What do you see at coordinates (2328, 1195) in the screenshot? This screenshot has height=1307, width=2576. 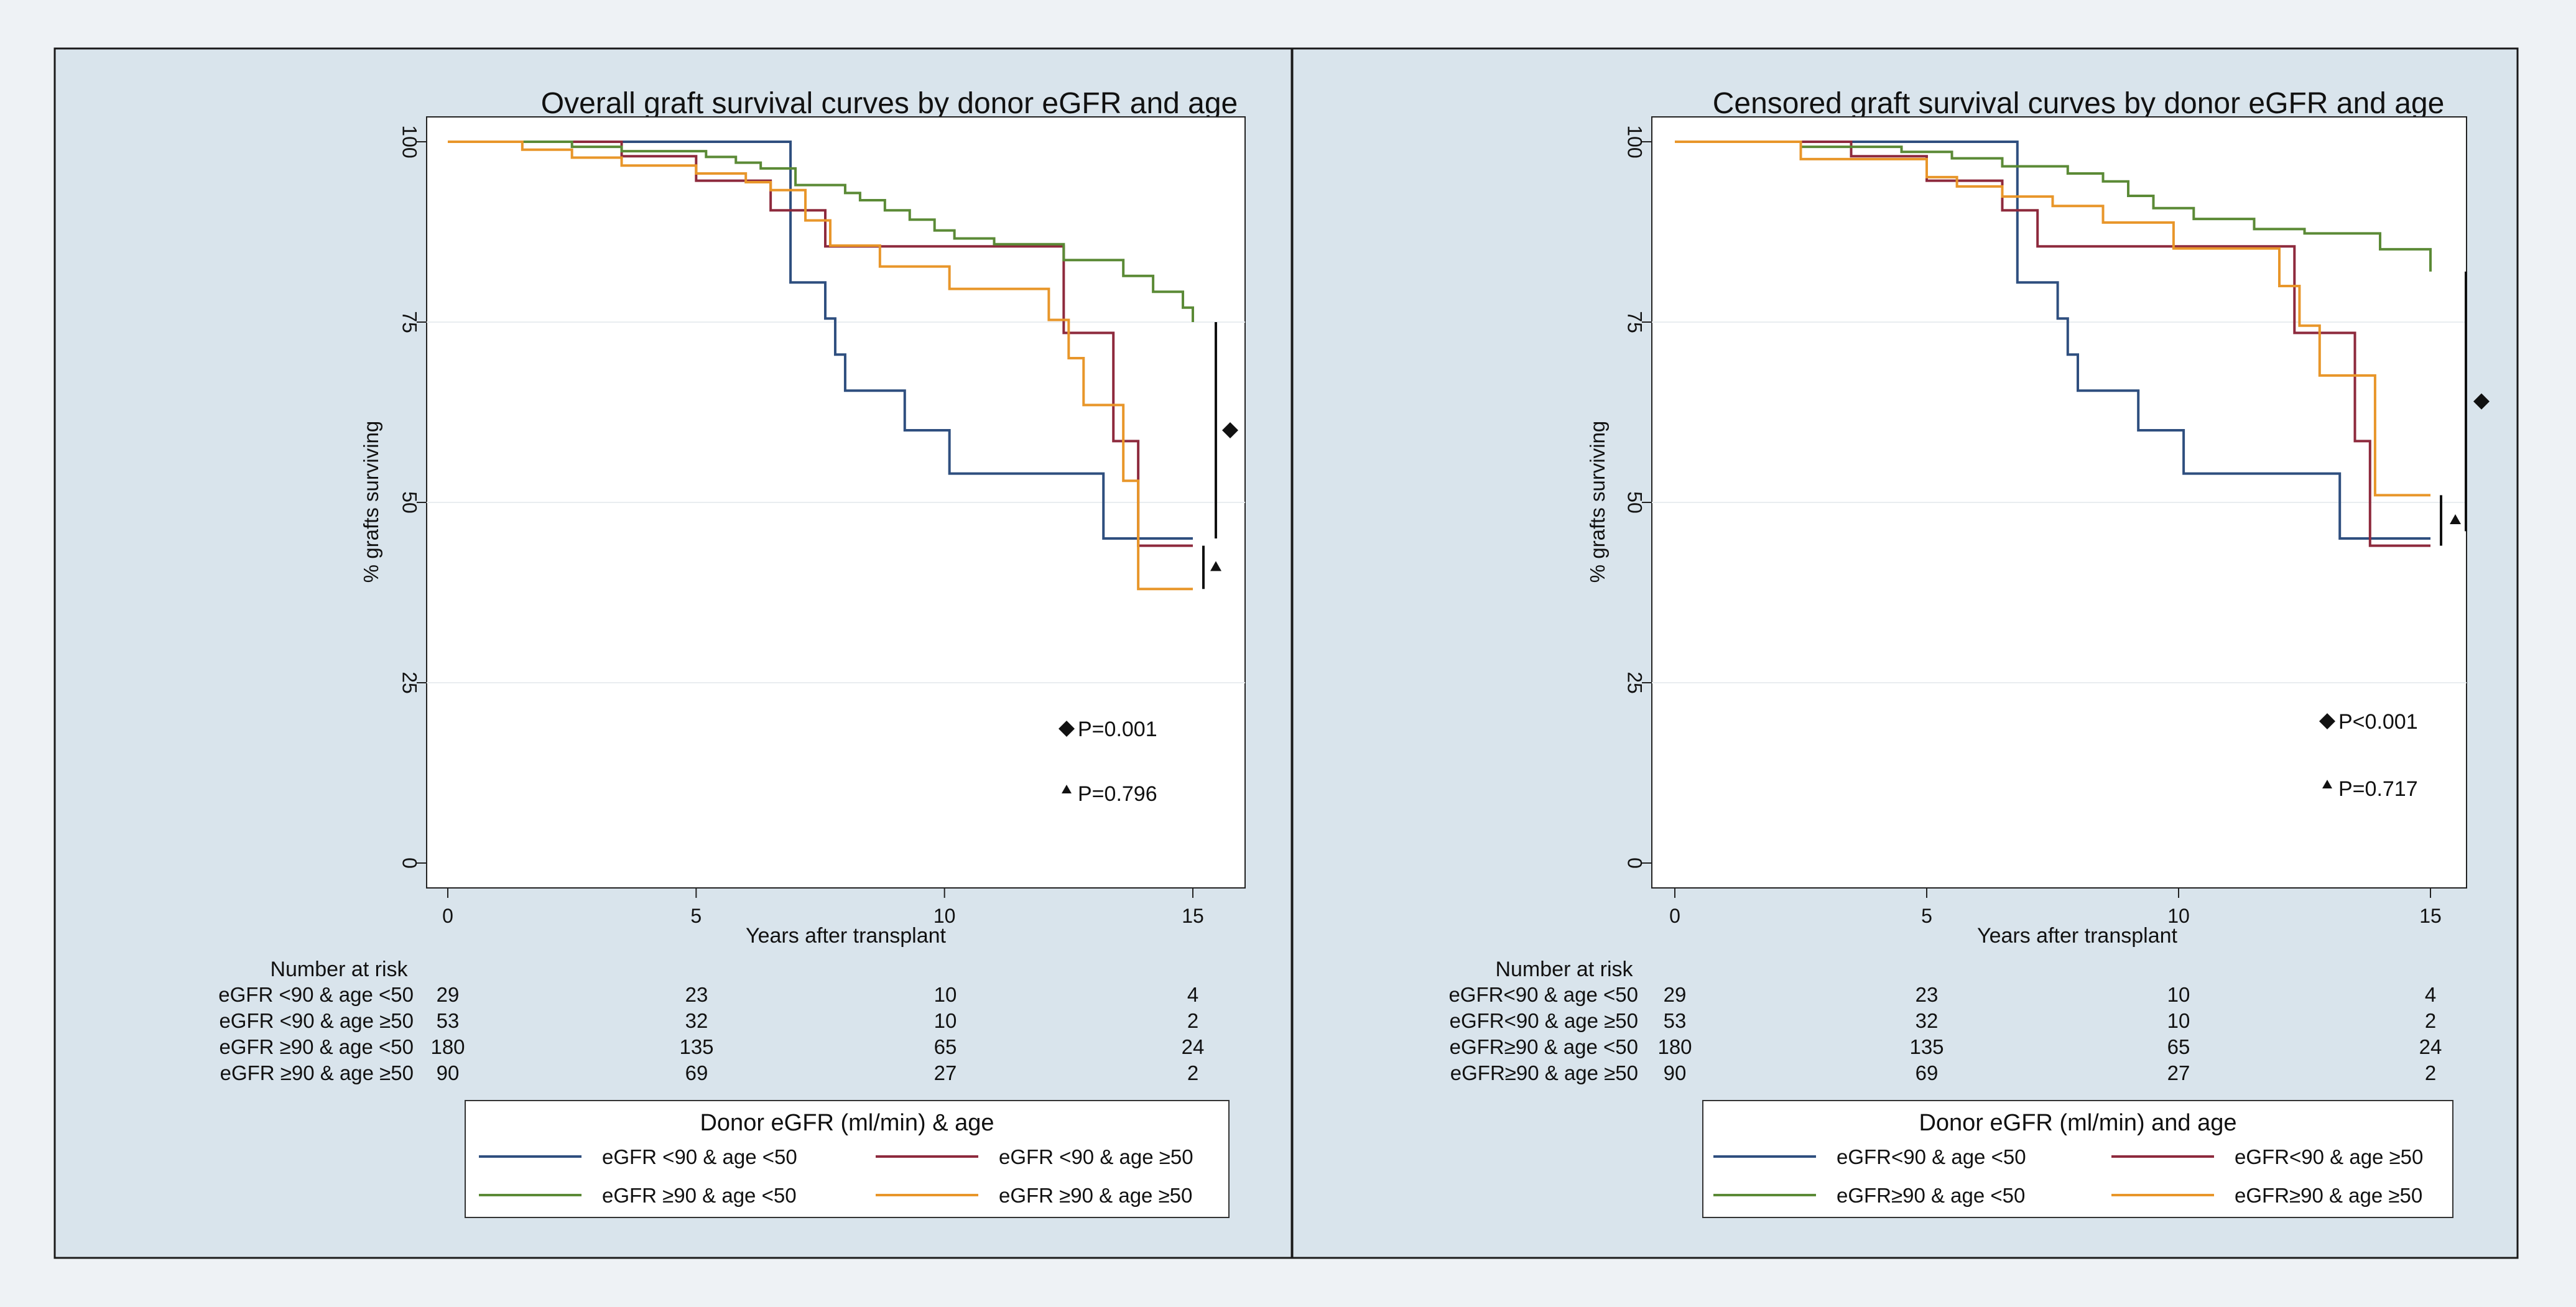 I see `legend-label-4: eGFR≥90 & age ≥50` at bounding box center [2328, 1195].